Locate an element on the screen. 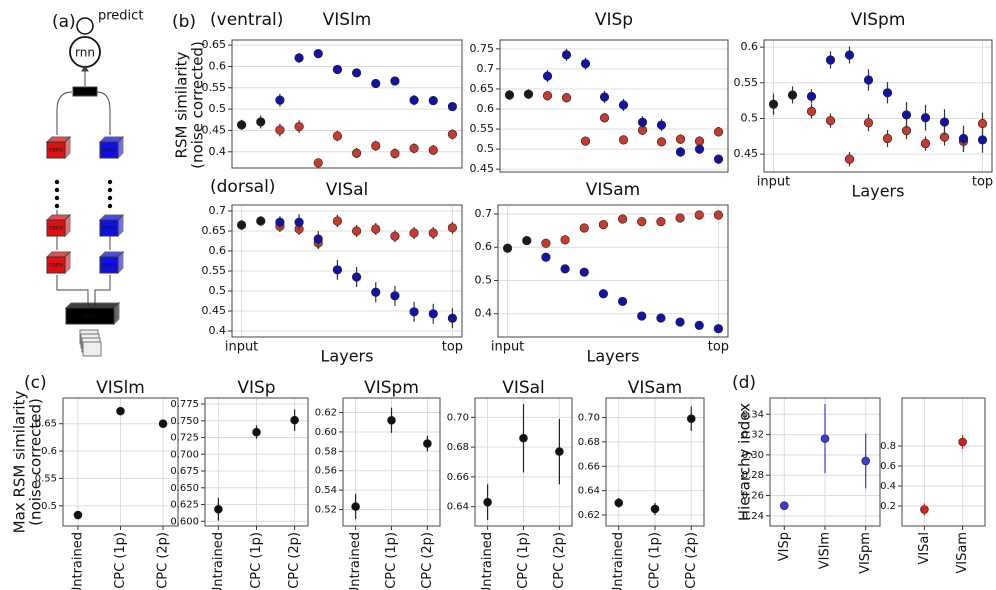 Image resolution: width=996 pixels, height=590 pixels. y-tick-label: 0.750 is located at coordinates (184, 421).